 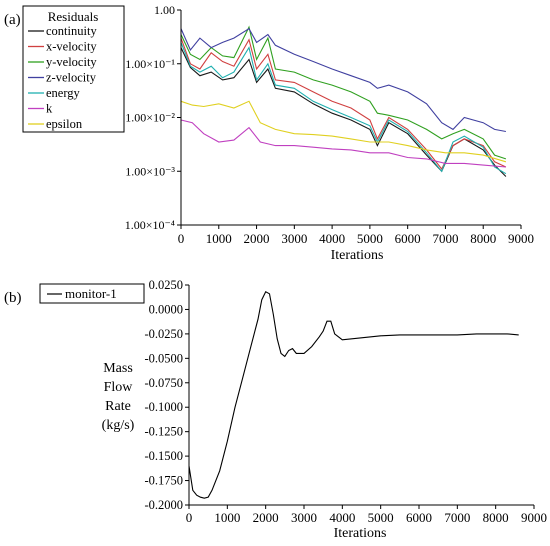 What do you see at coordinates (164, 10) in the screenshot?
I see `residuals-y-tick-label: 1.00` at bounding box center [164, 10].